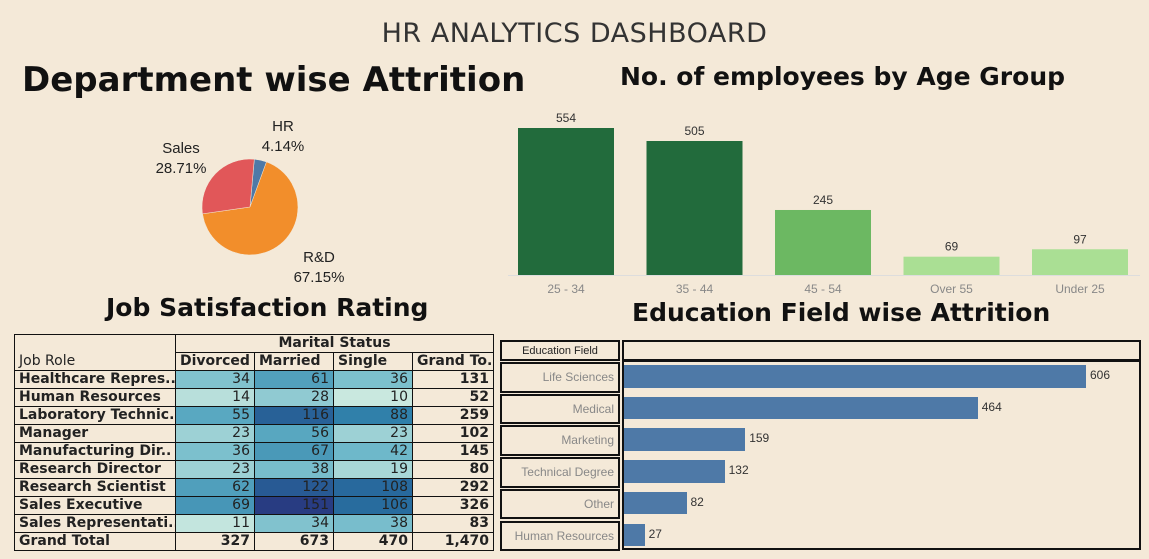  Describe the element at coordinates (598, 503) in the screenshot. I see `education-category-label: Other` at that location.